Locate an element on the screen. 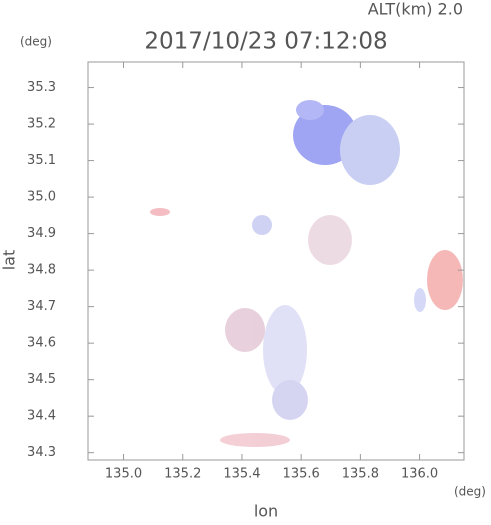  y-tick-label: 34.9 is located at coordinates (41, 233).